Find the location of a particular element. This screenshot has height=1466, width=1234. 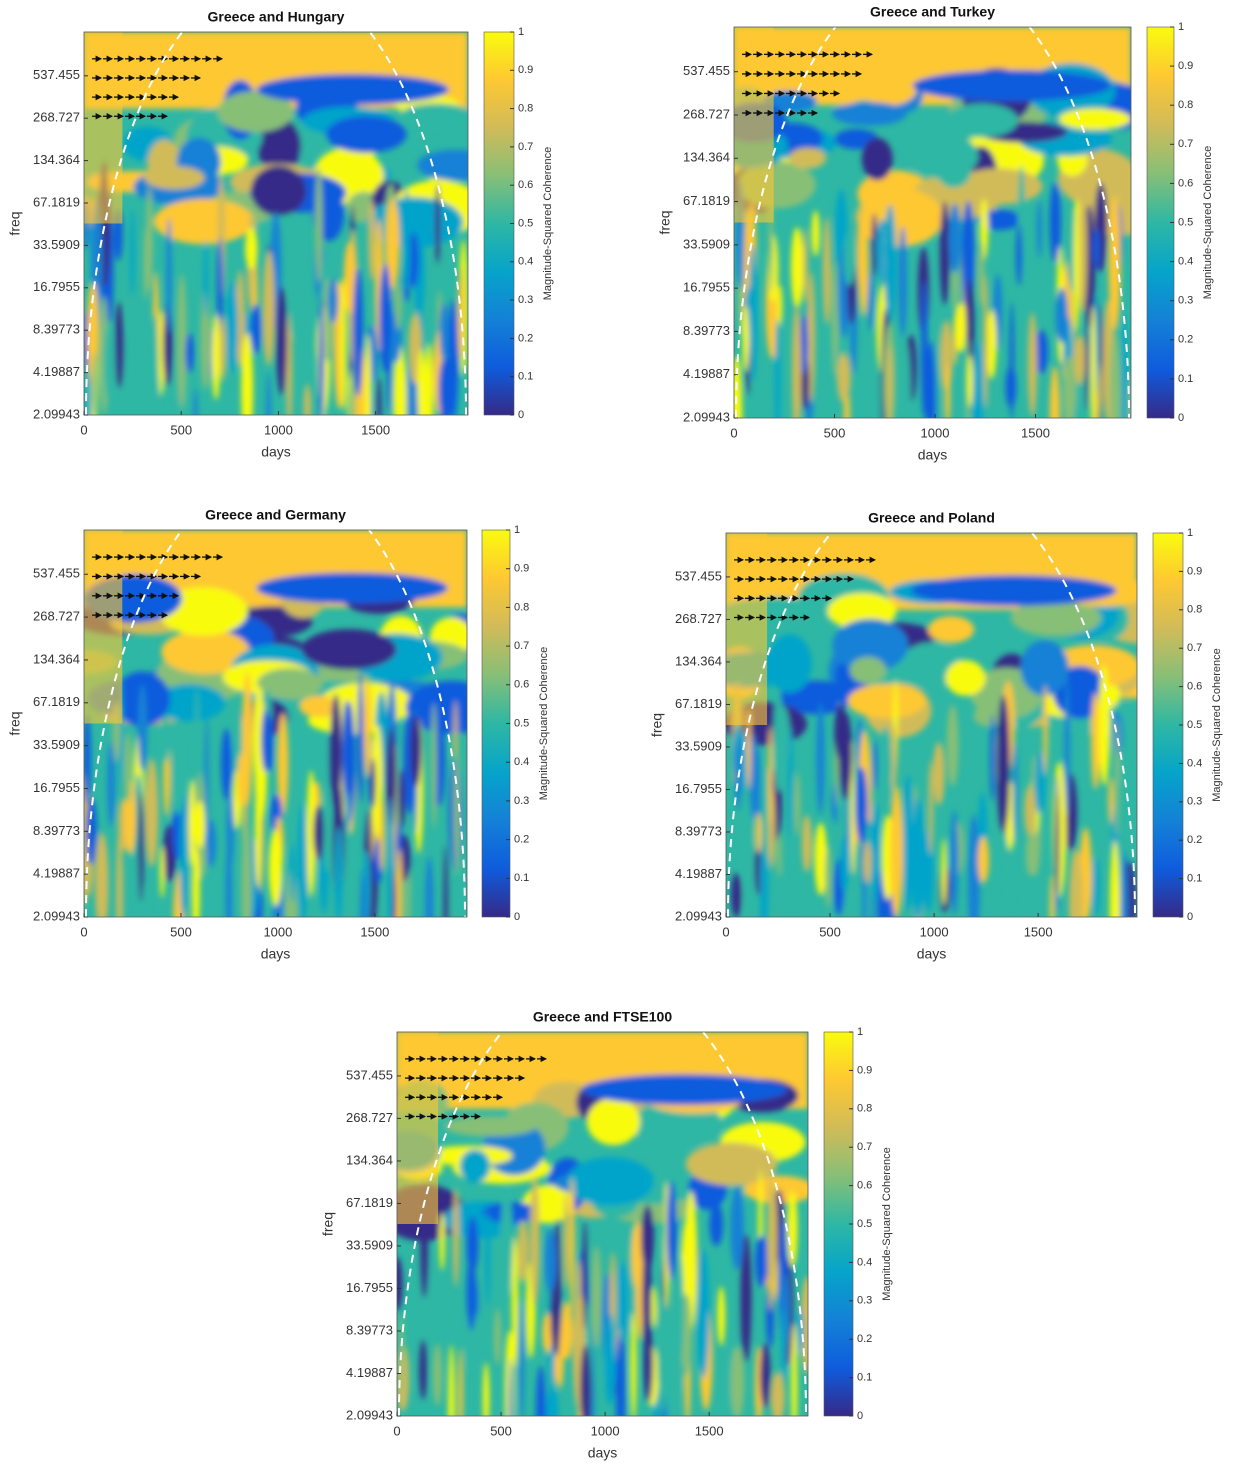

chart-title: Greece and Turkey is located at coordinates (932, 12).